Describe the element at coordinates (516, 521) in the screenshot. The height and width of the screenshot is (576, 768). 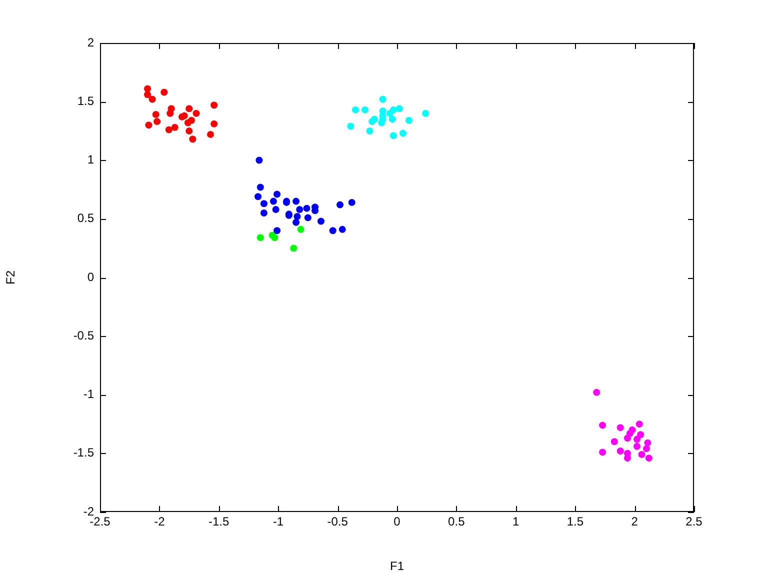
I see `x-tick-label: 1` at that location.